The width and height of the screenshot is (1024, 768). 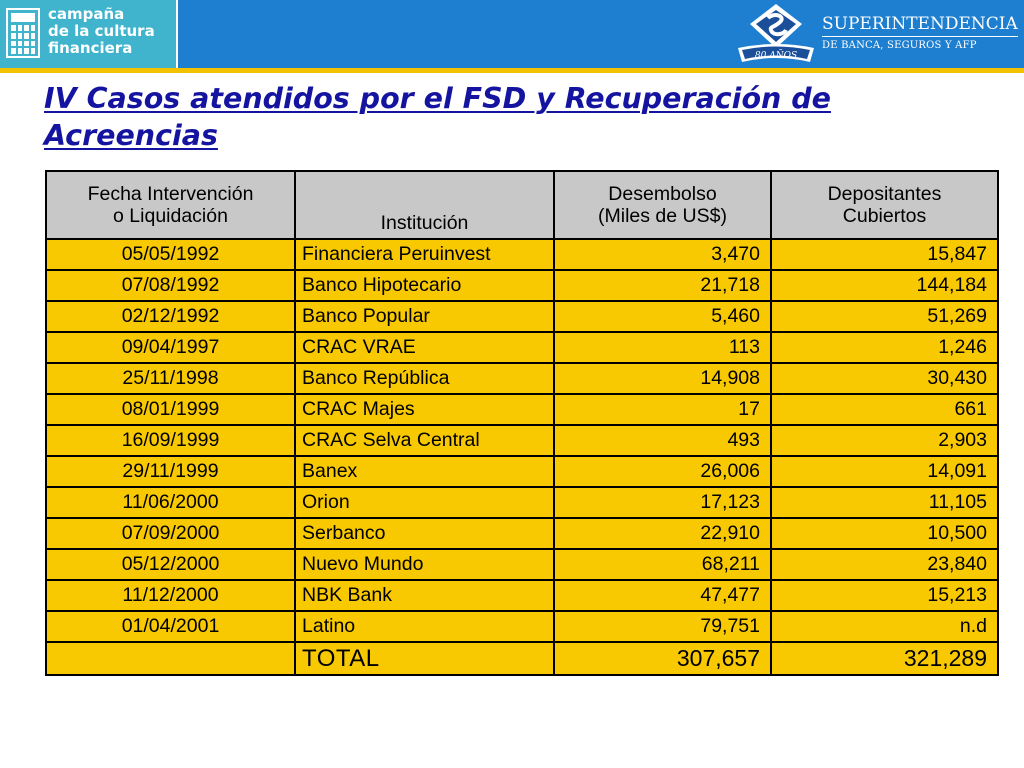 I want to click on cell-institution: Nuevo Mundo, so click(x=424, y=564).